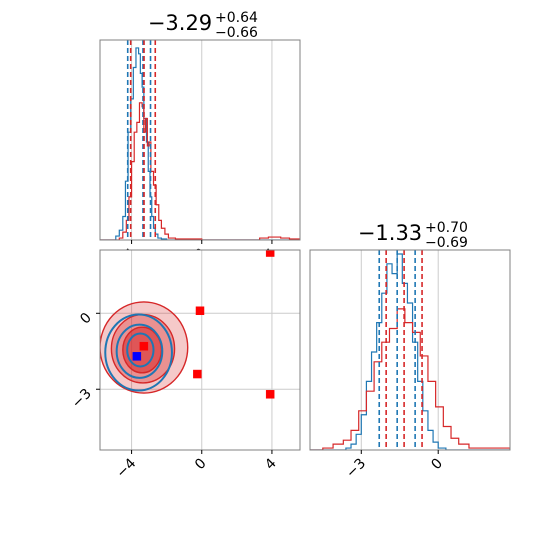  I want to click on panel-background, so click(410, 350).